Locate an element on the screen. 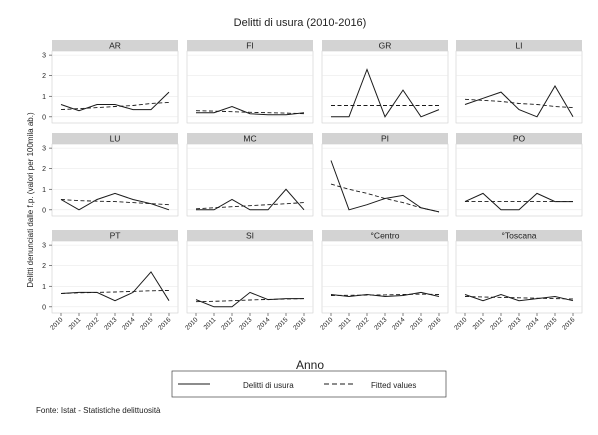  panel: PI is located at coordinates (385, 175).